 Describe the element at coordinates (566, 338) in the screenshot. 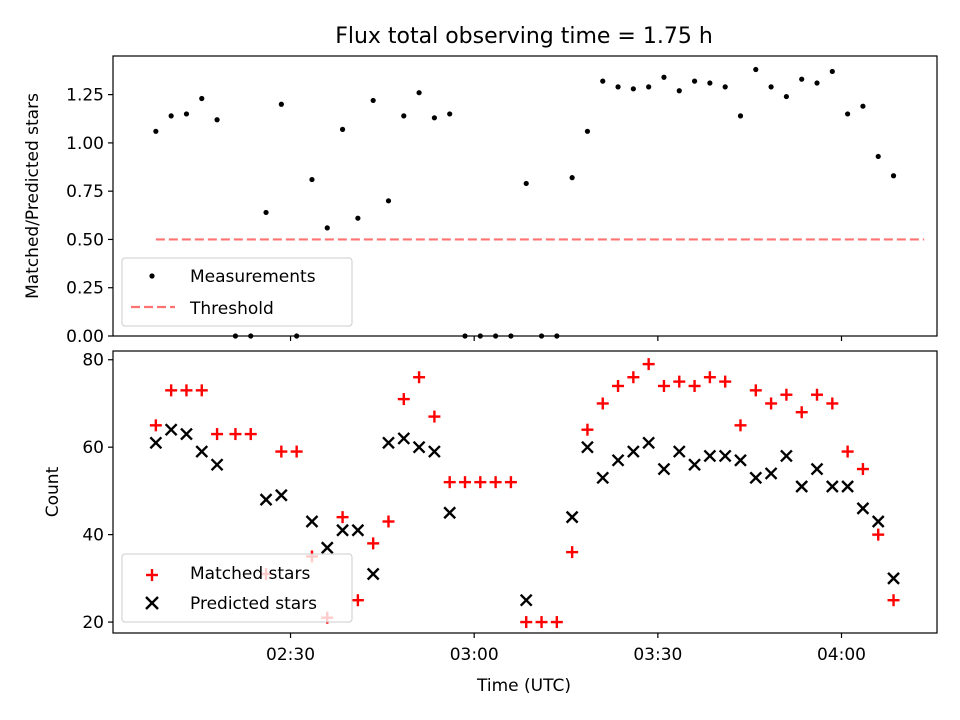

I see `top-x-axis` at that location.